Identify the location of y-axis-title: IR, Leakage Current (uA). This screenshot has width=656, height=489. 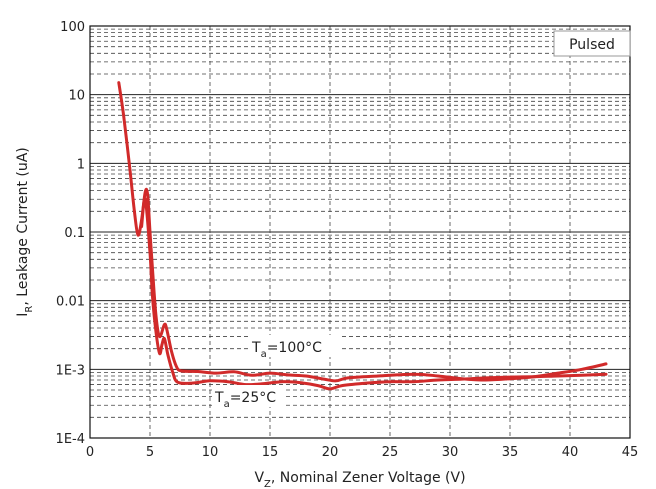
(25, 232).